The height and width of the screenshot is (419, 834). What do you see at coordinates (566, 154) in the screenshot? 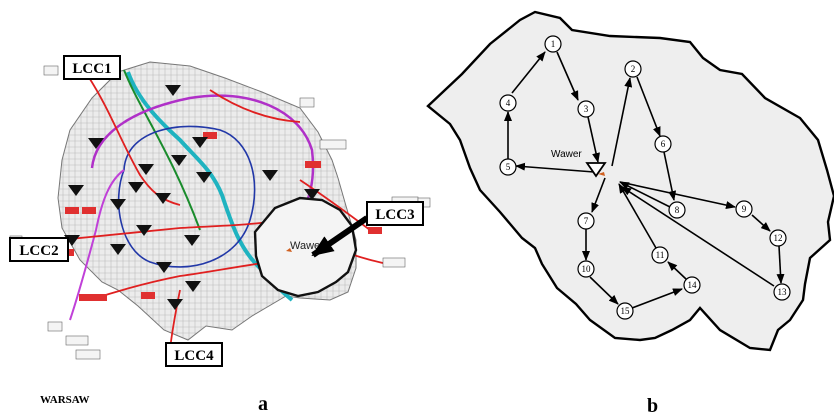
I see `wawer-label: Wawer` at bounding box center [566, 154].